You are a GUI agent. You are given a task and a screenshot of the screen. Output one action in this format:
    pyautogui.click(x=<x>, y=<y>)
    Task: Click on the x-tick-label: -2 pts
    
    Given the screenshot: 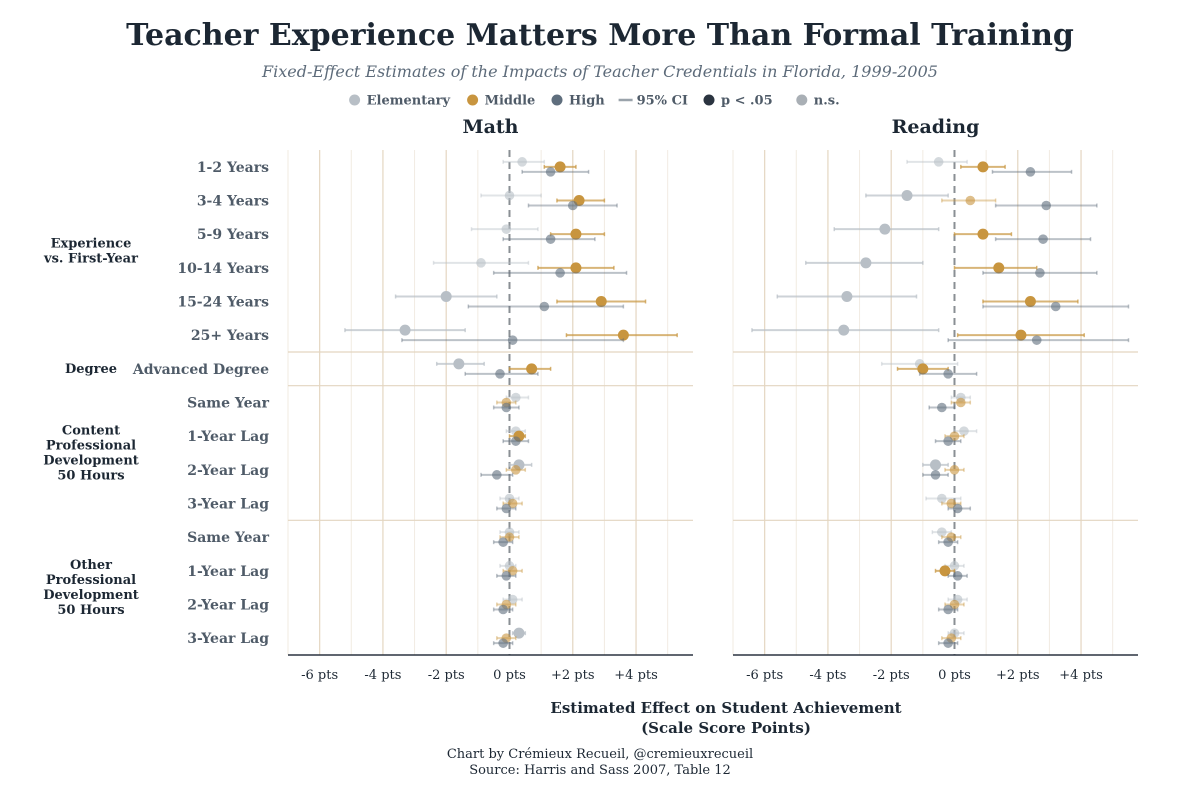 What is the action you would take?
    pyautogui.click(x=446, y=675)
    